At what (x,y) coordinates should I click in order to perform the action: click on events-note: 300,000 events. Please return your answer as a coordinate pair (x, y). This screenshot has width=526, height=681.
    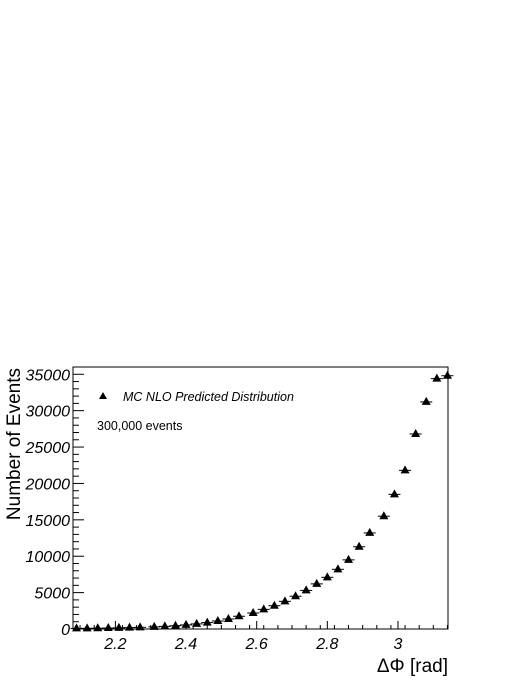
    Looking at the image, I should click on (140, 426).